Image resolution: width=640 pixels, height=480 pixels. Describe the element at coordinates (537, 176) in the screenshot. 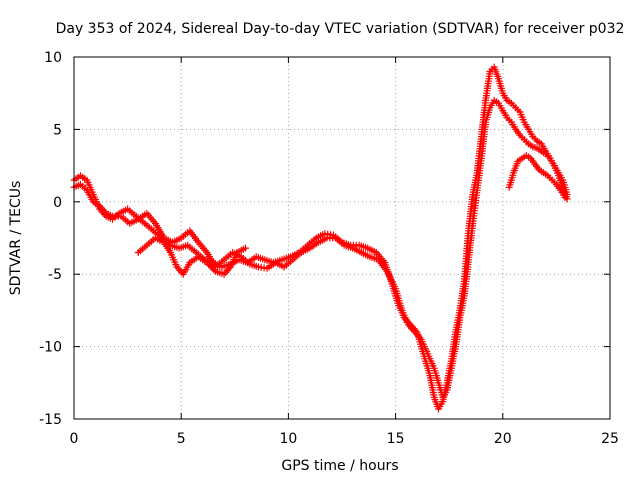

I see `series-p032-late` at that location.